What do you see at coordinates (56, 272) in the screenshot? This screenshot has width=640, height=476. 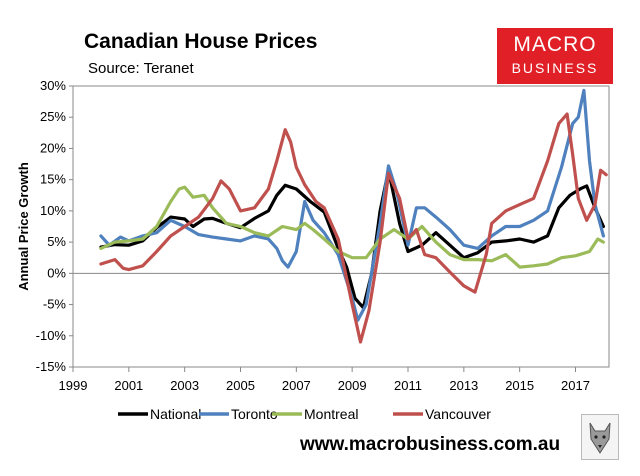 I see `y-tick-label: 0%` at bounding box center [56, 272].